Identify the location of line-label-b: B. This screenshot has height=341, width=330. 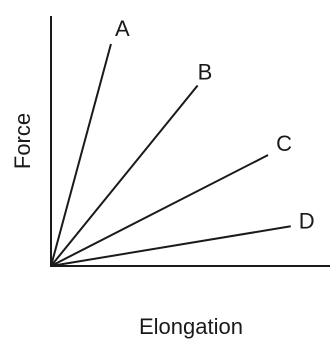
(205, 72).